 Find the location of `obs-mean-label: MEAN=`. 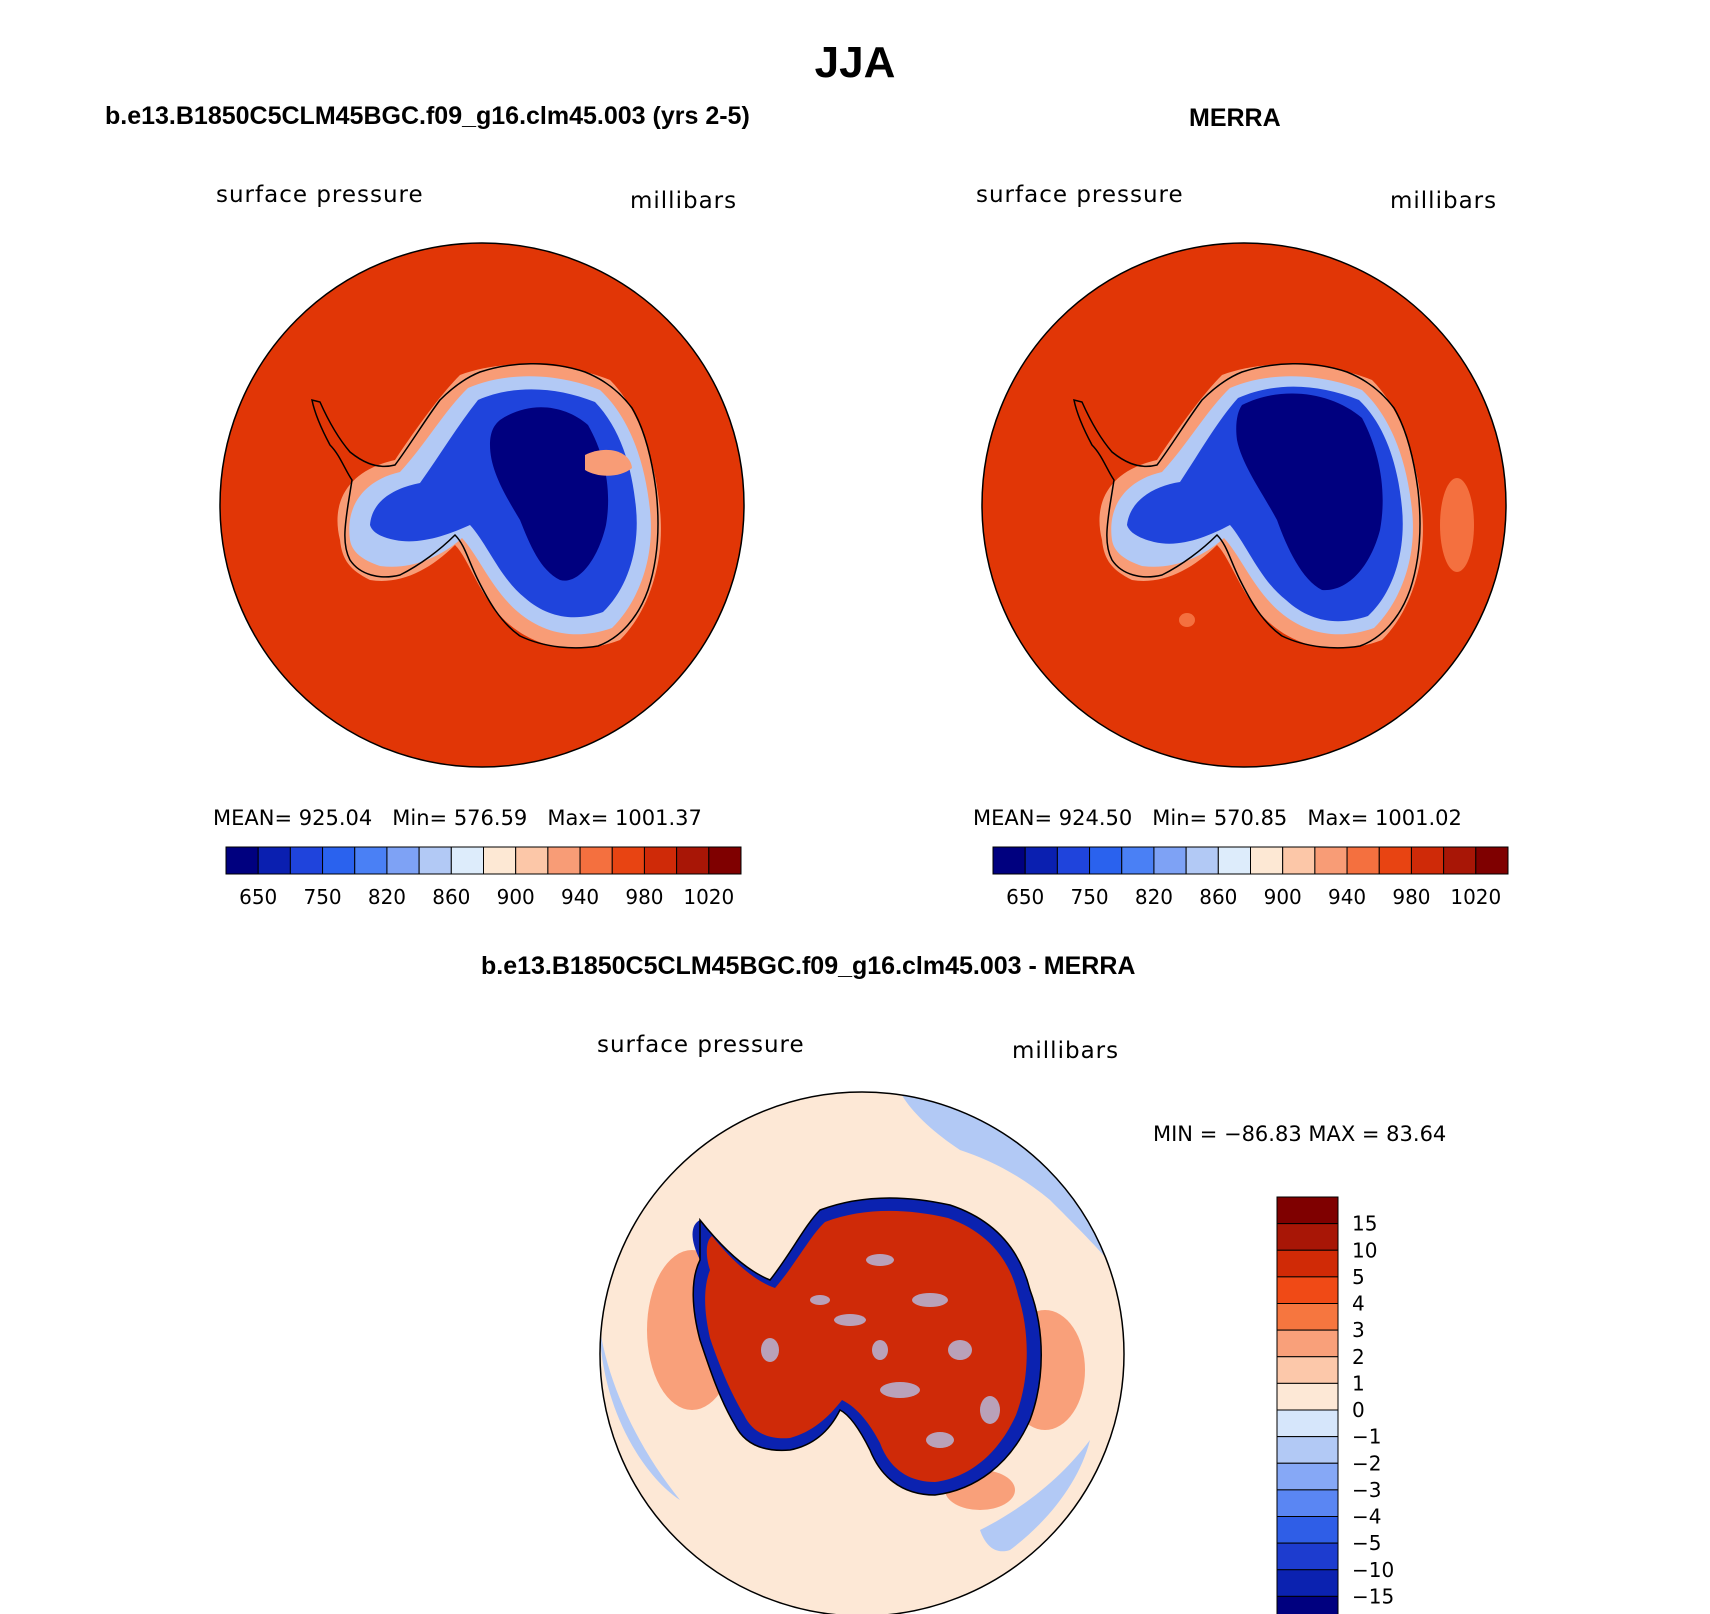

obs-mean-label: MEAN= is located at coordinates (1013, 818).